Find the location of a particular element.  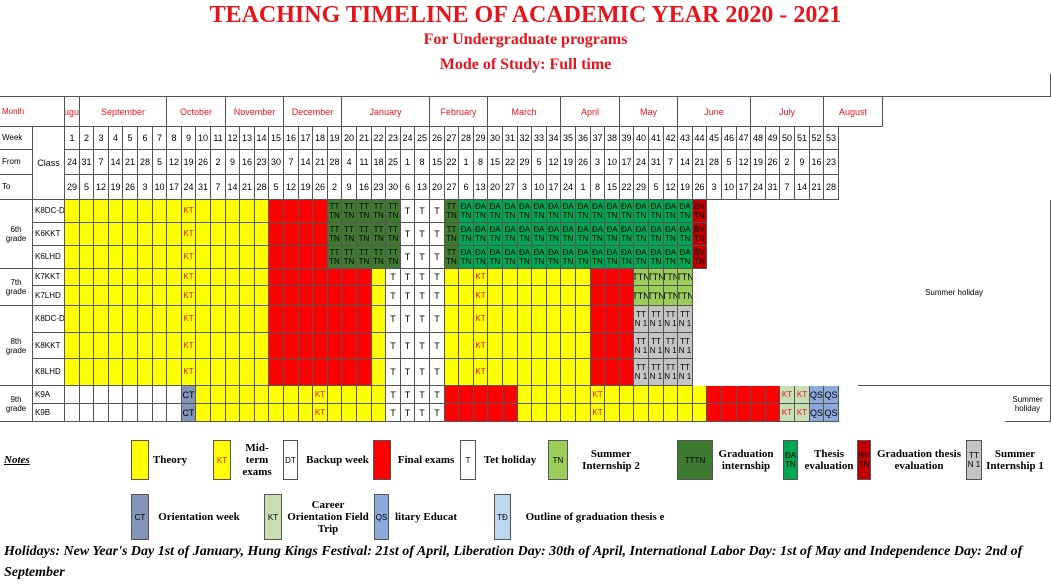

legend-swatch: CT is located at coordinates (140, 517).